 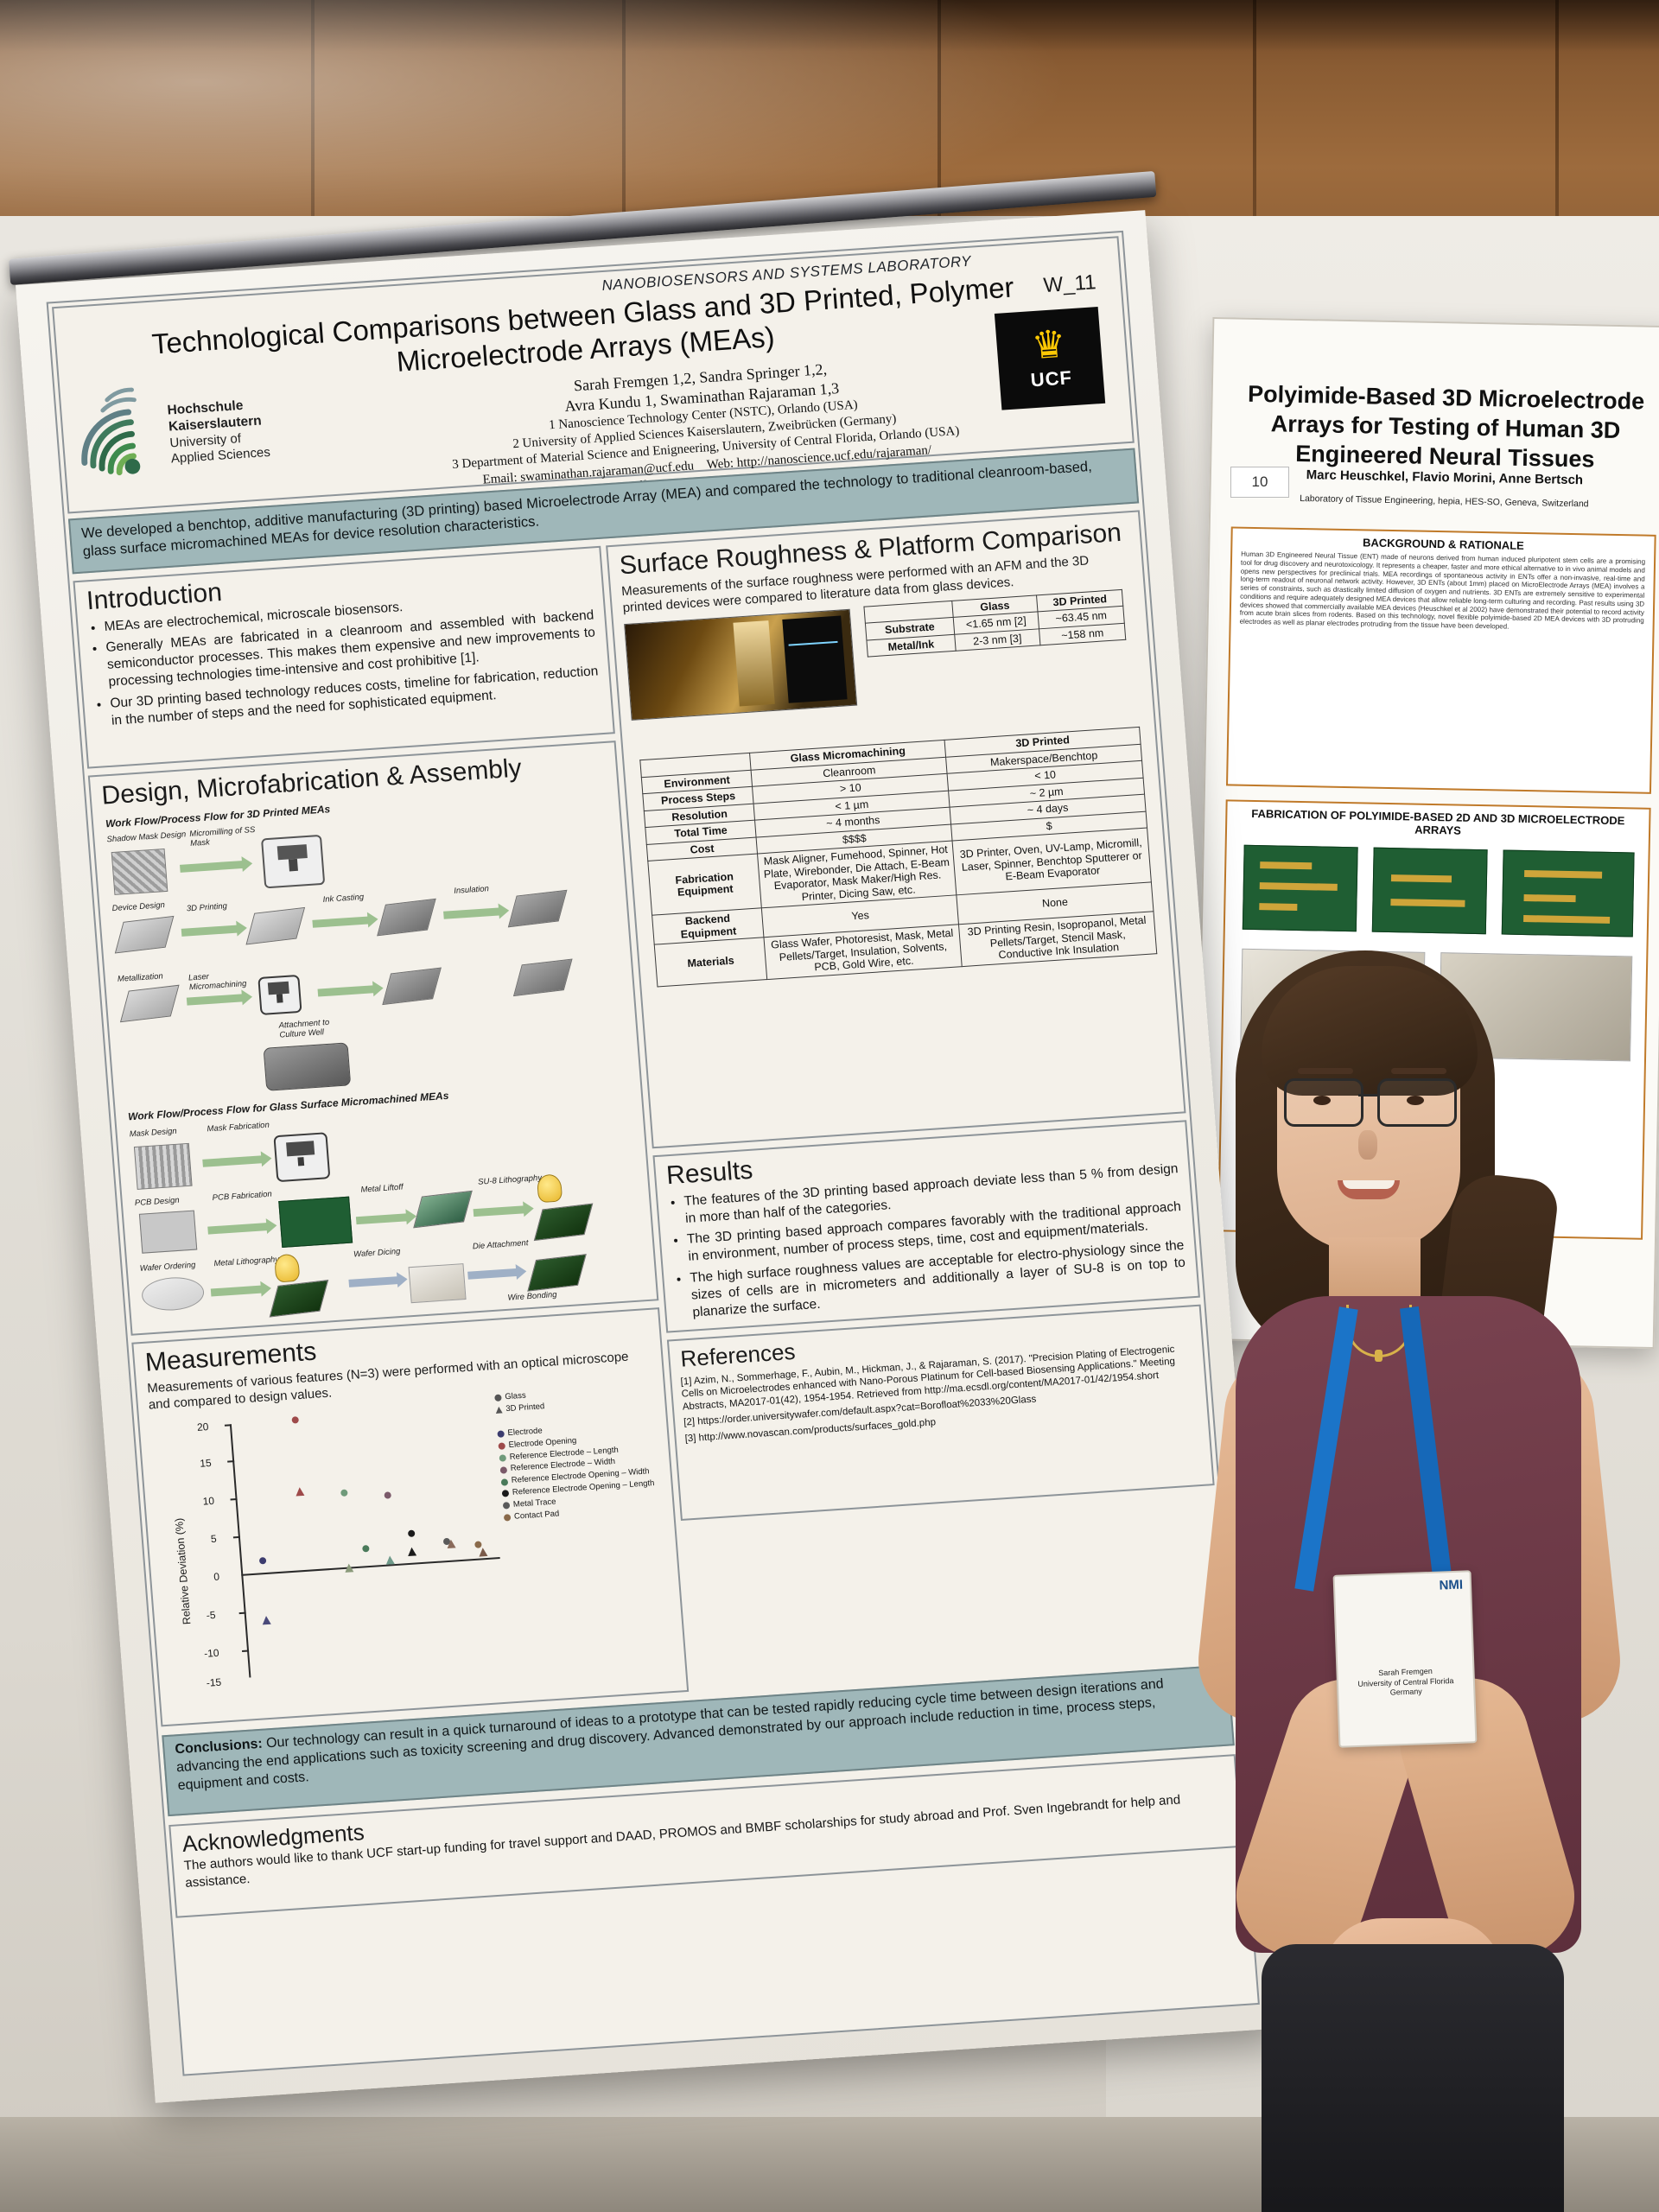 I want to click on eye-right, so click(x=1415, y=1100).